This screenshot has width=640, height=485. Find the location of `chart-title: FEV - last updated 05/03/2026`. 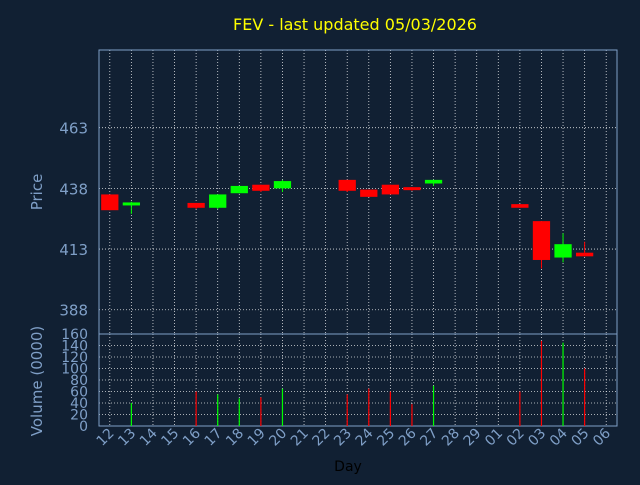

chart-title: FEV - last updated 05/03/2026 is located at coordinates (355, 24).